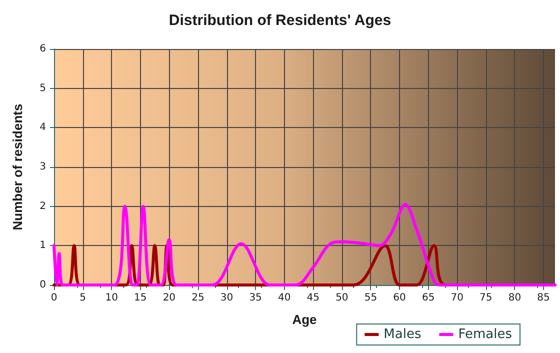  I want to click on x-tick-label: 55, so click(371, 298).